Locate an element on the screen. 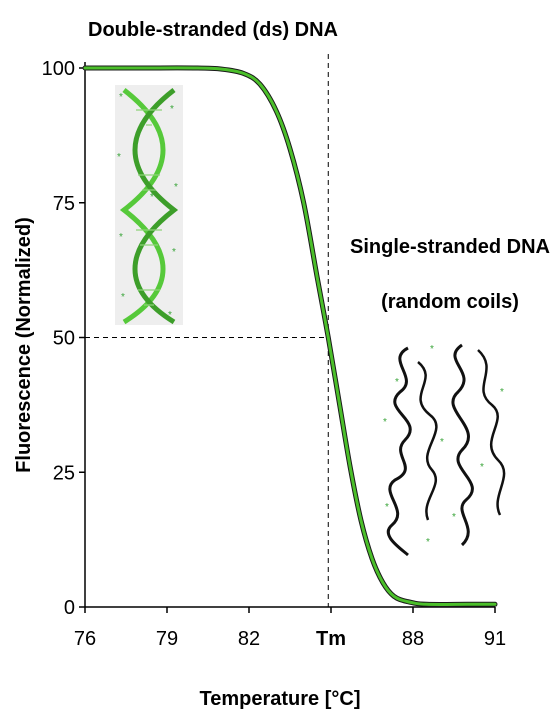  y-tick-label: 100 is located at coordinates (58, 69).